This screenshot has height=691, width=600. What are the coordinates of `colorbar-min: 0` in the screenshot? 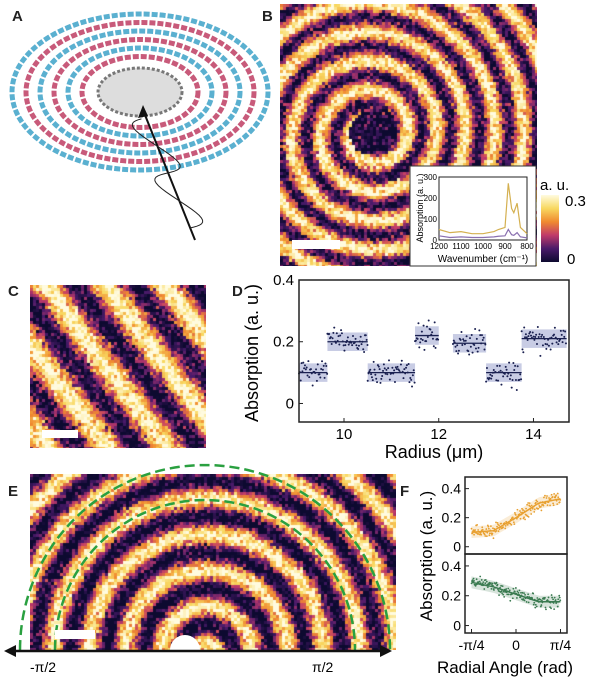 It's located at (571, 259).